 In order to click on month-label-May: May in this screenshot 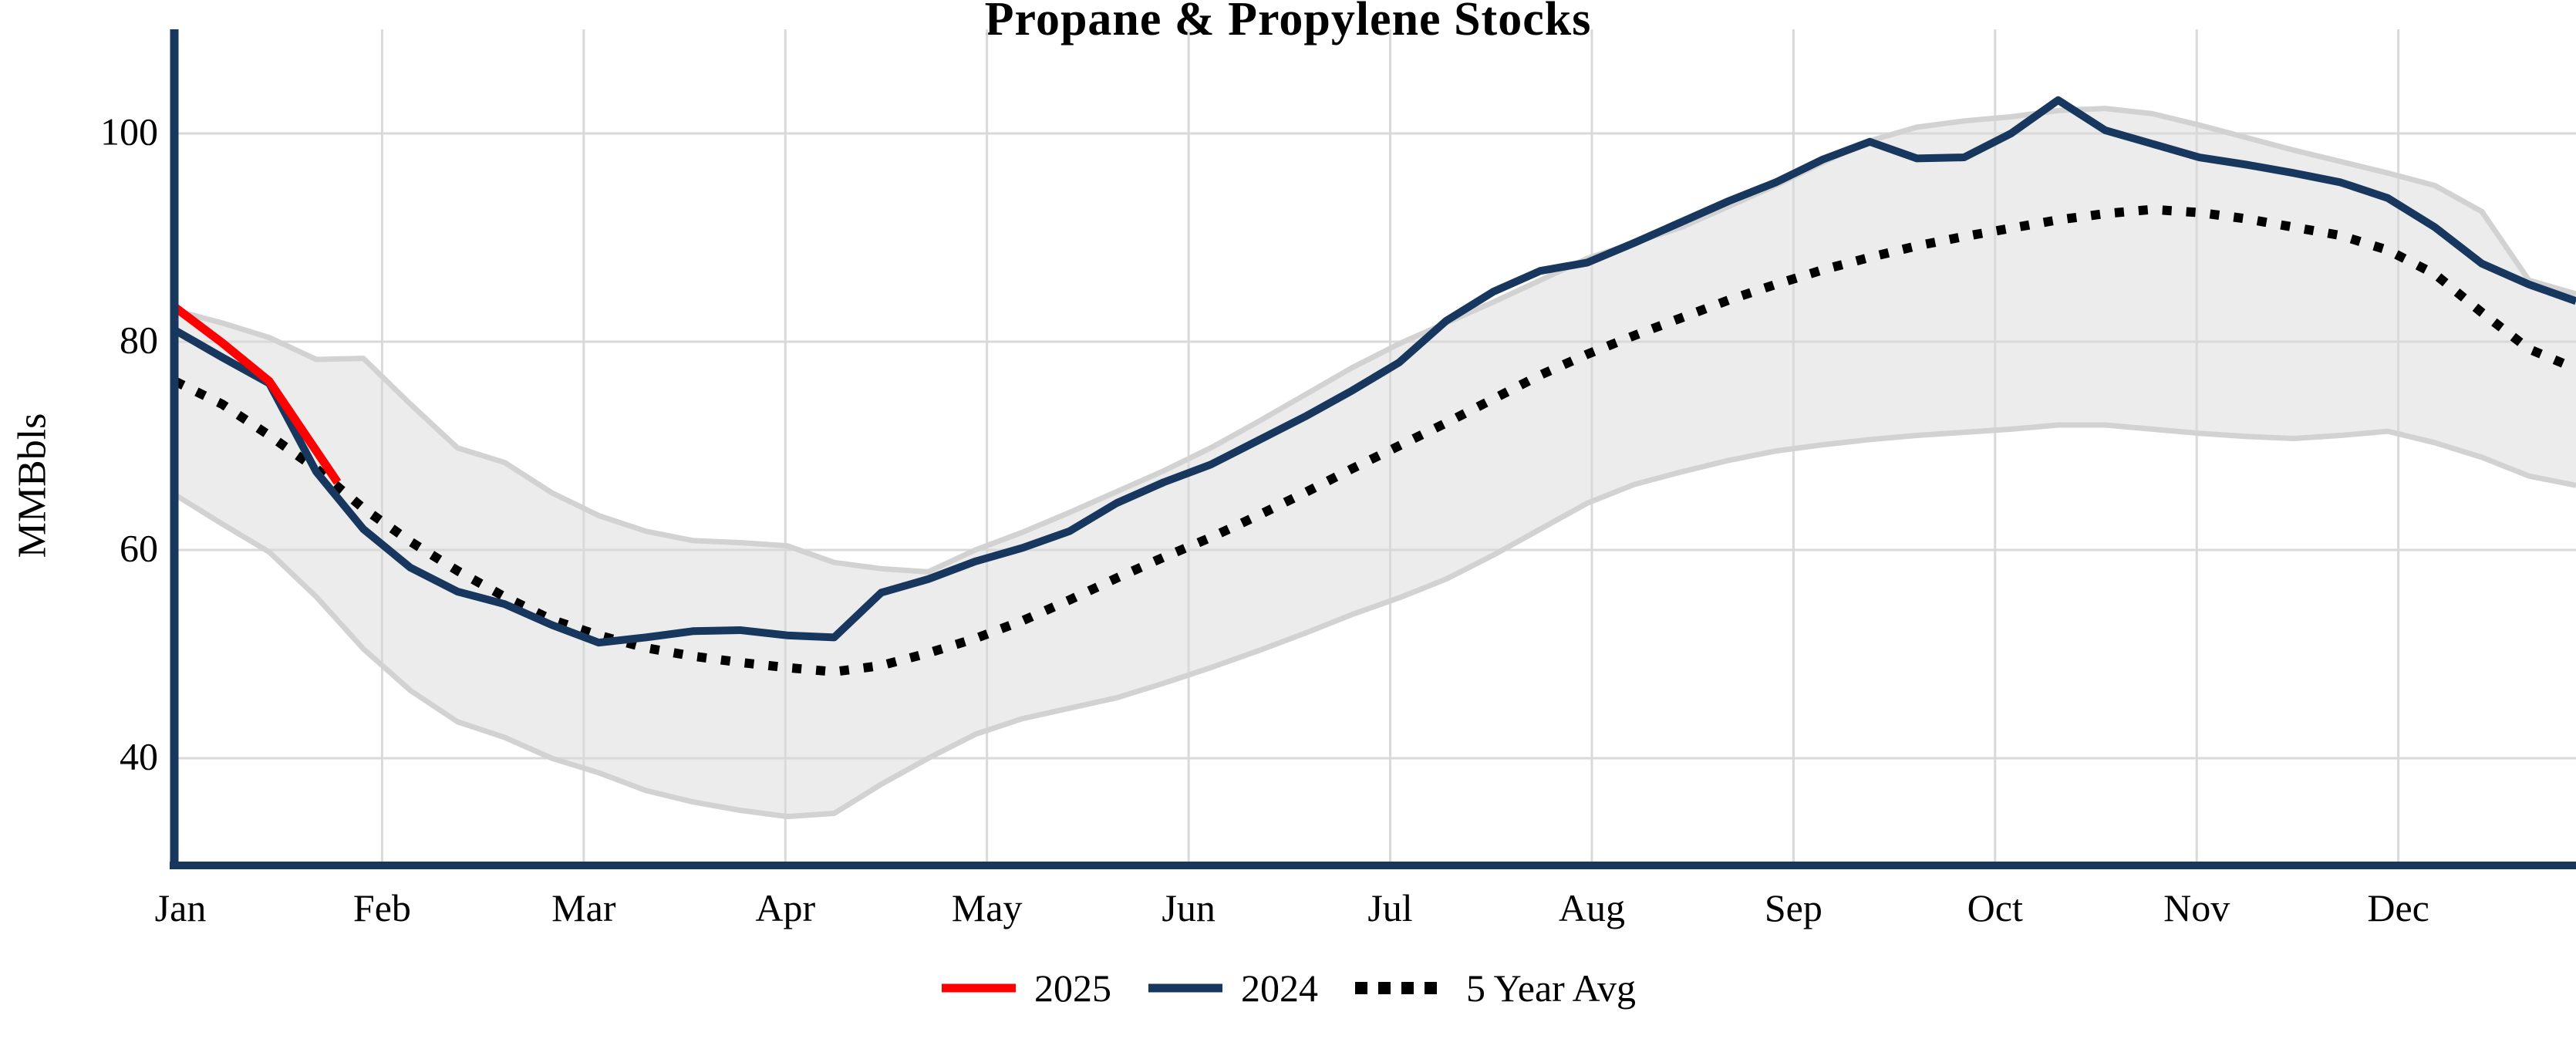, I will do `click(987, 907)`.